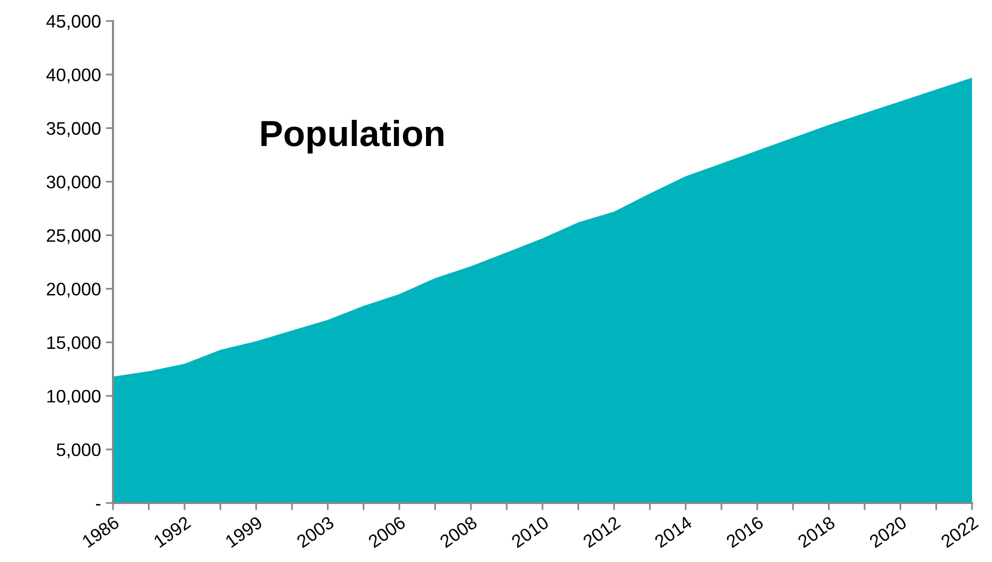  What do you see at coordinates (73, 397) in the screenshot?
I see `y-tick-label: 10,000` at bounding box center [73, 397].